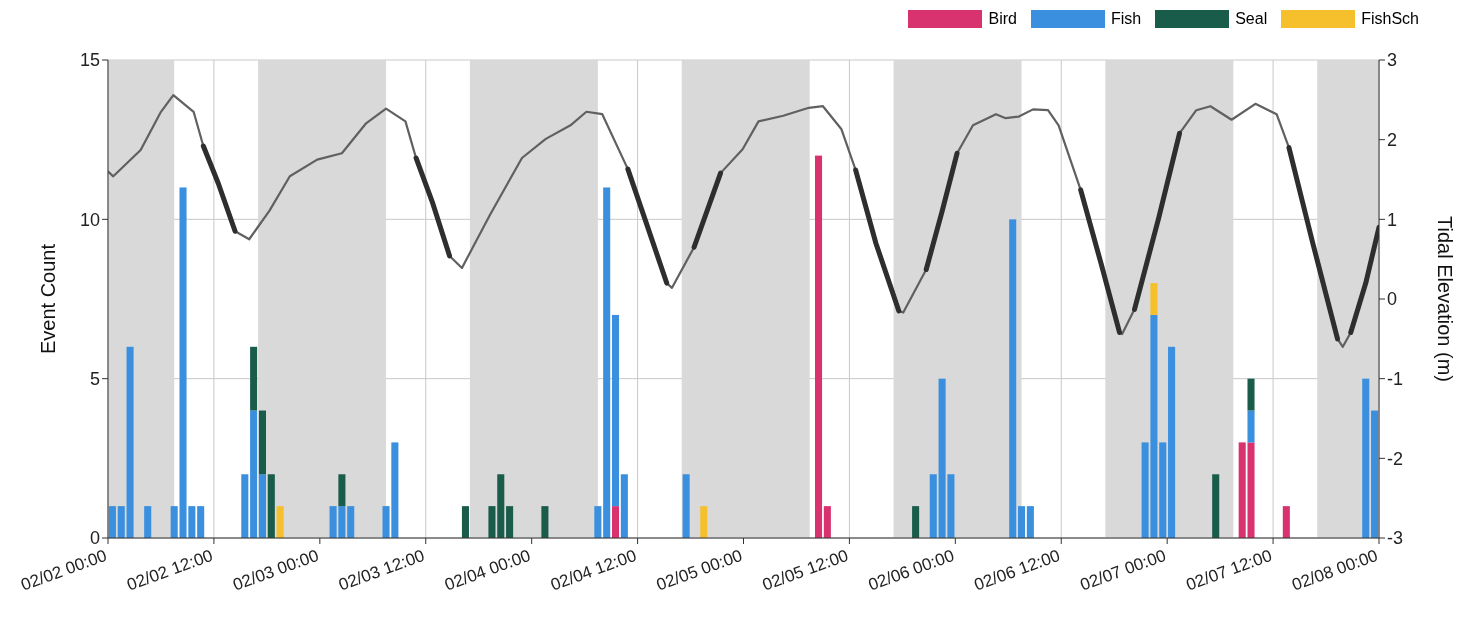  Describe the element at coordinates (1002, 19) in the screenshot. I see `legend-label: Bird` at that location.